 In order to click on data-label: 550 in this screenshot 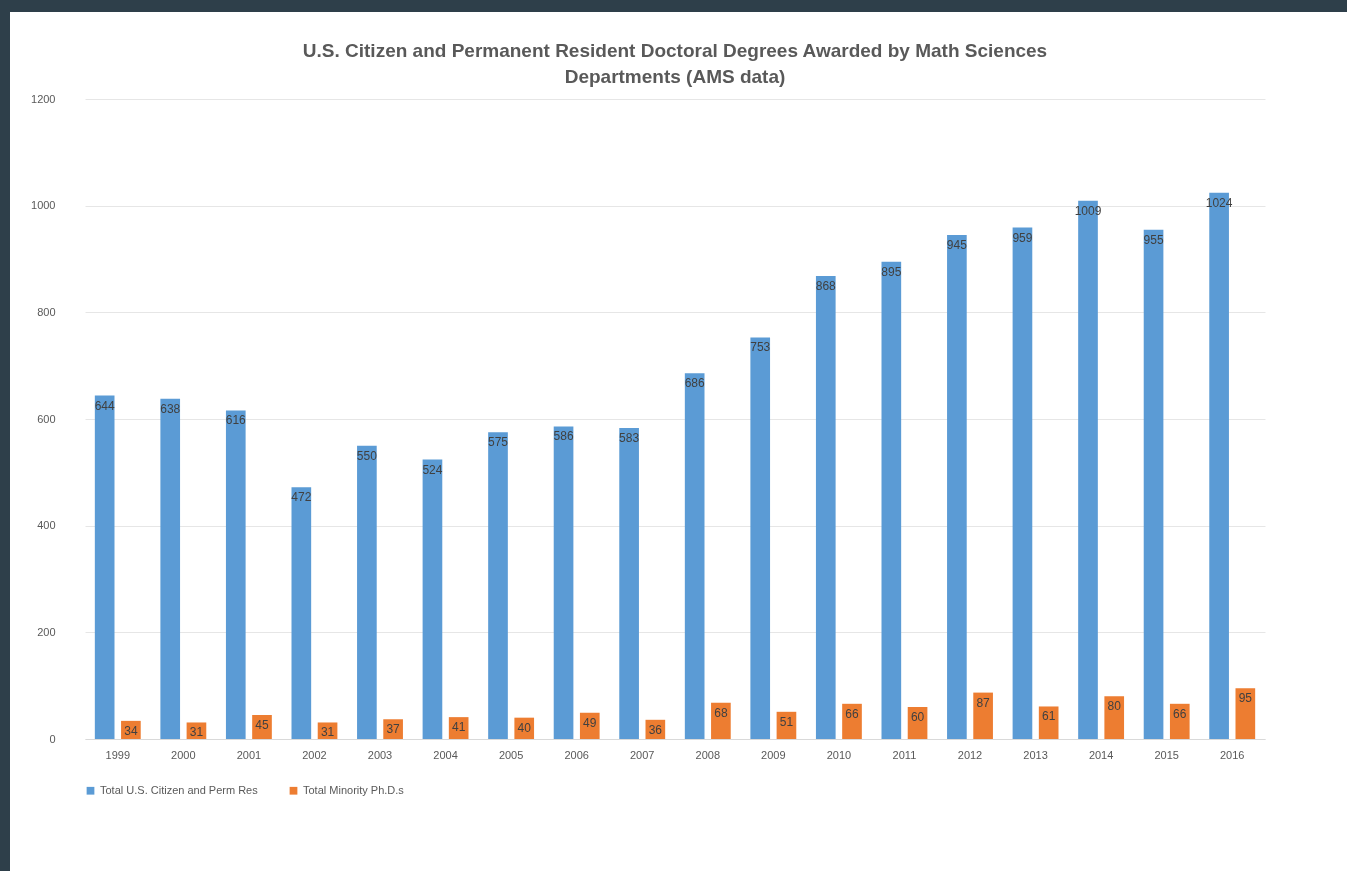, I will do `click(367, 455)`.